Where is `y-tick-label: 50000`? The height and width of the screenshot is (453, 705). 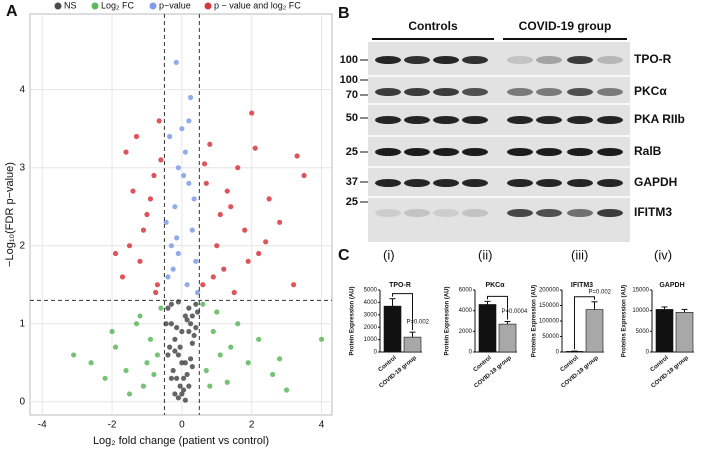 y-tick-label: 50000 is located at coordinates (550, 337).